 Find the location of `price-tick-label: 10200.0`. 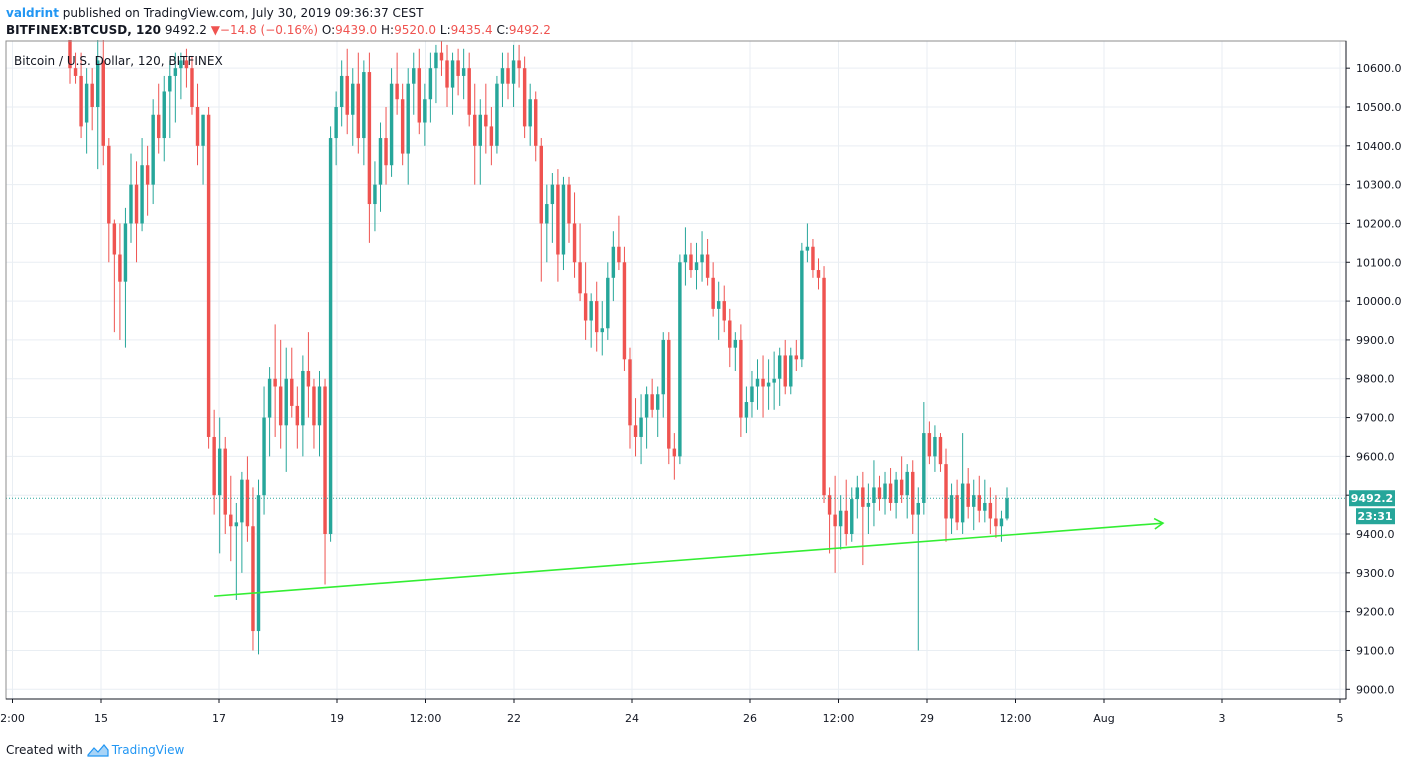

price-tick-label: 10200.0 is located at coordinates (1379, 223).